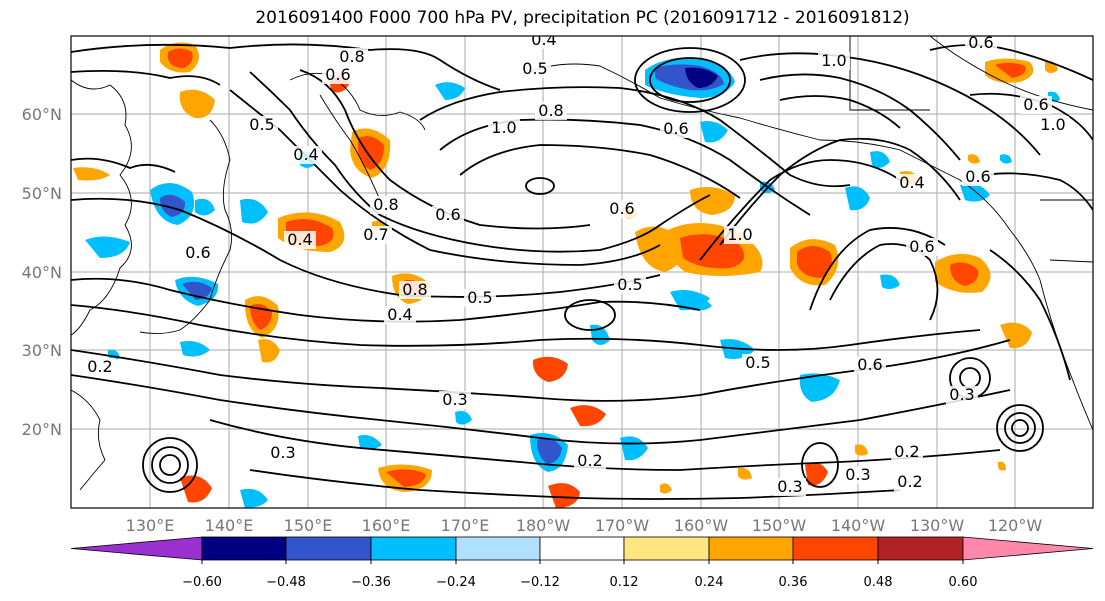  What do you see at coordinates (150, 525) in the screenshot?
I see `lon-tick-label: 130°E` at bounding box center [150, 525].